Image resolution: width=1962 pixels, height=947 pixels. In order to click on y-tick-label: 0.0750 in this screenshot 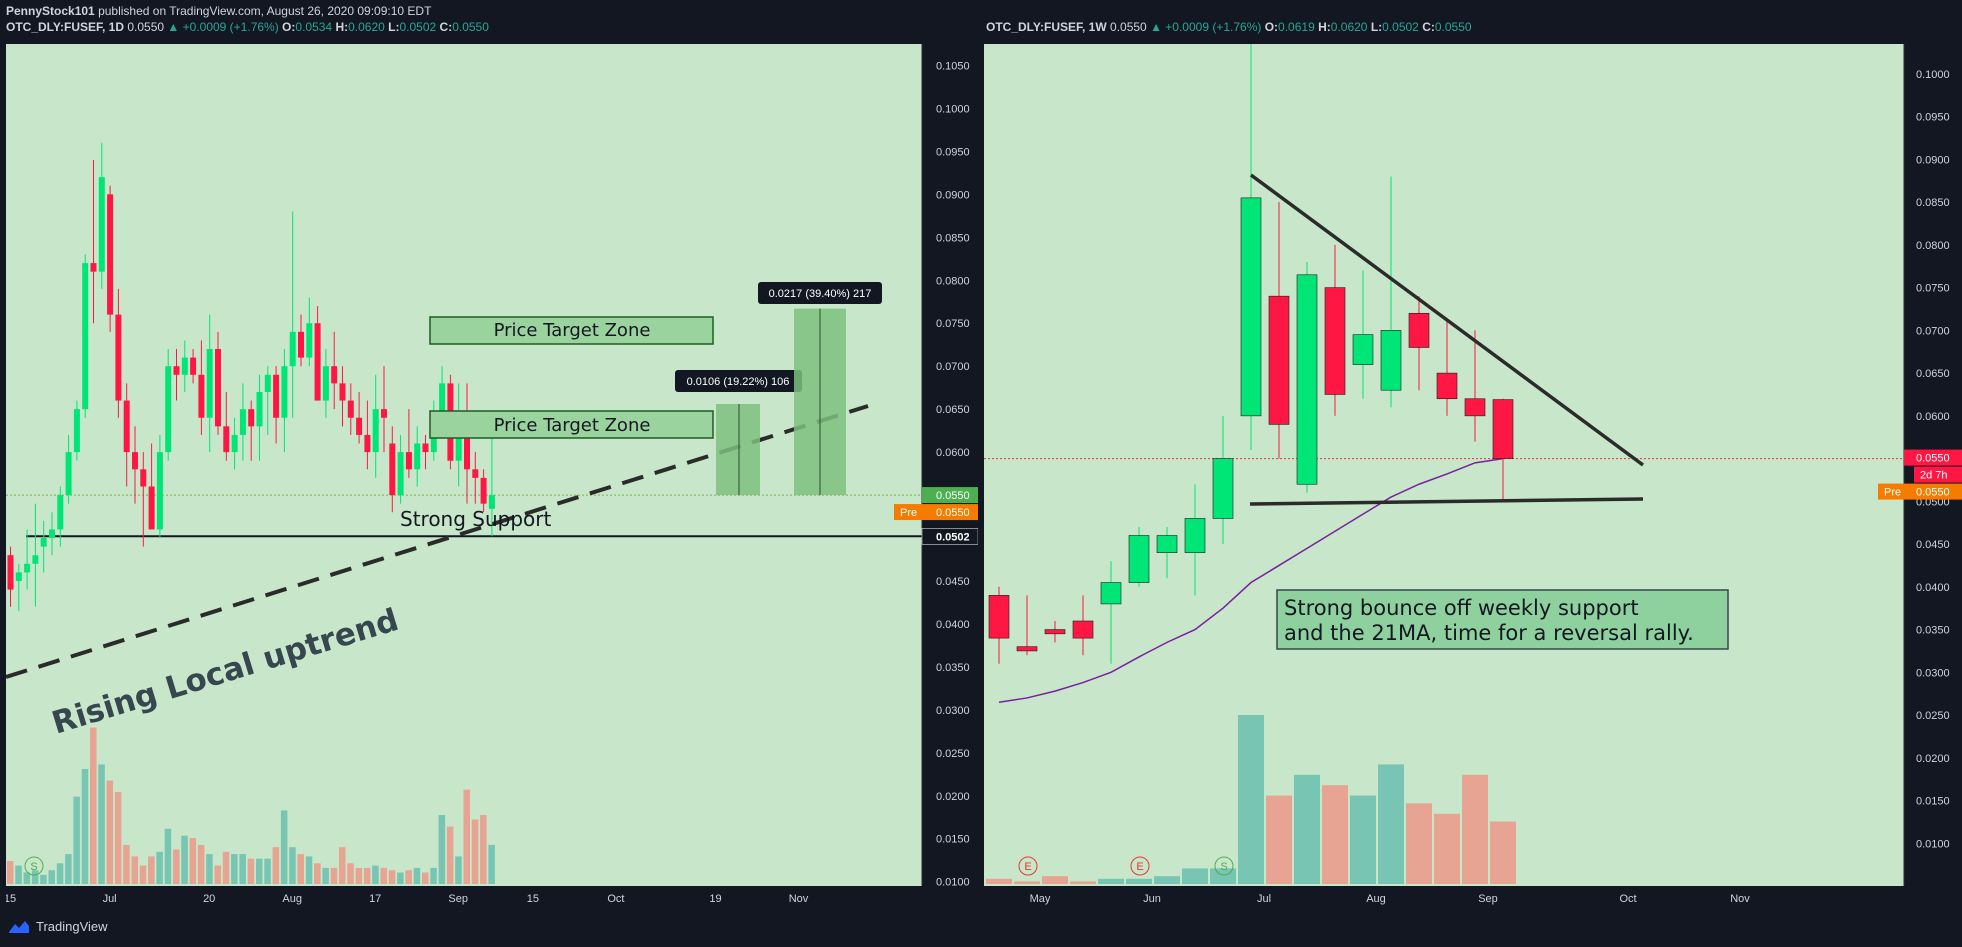, I will do `click(953, 324)`.